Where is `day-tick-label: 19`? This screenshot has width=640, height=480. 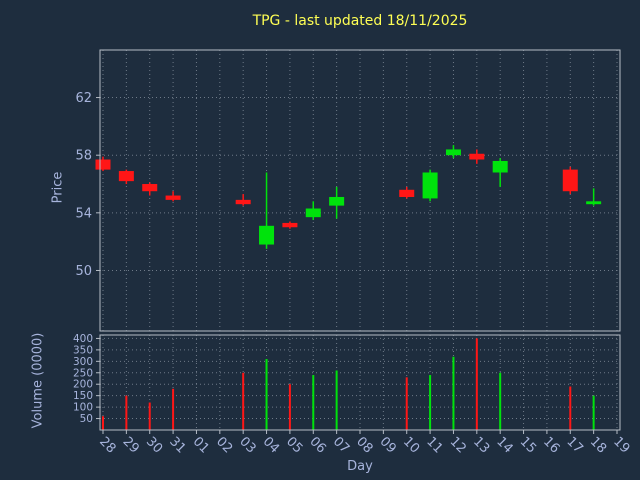 day-tick-label: 19 is located at coordinates (621, 445).